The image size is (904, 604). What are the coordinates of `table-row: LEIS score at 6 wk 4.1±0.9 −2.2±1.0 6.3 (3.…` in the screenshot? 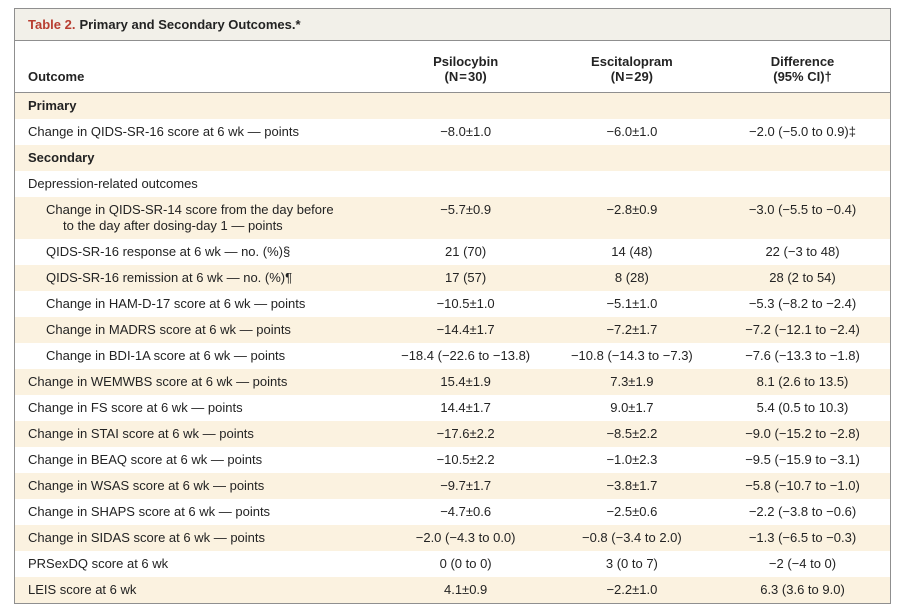 It's located at (452, 590).